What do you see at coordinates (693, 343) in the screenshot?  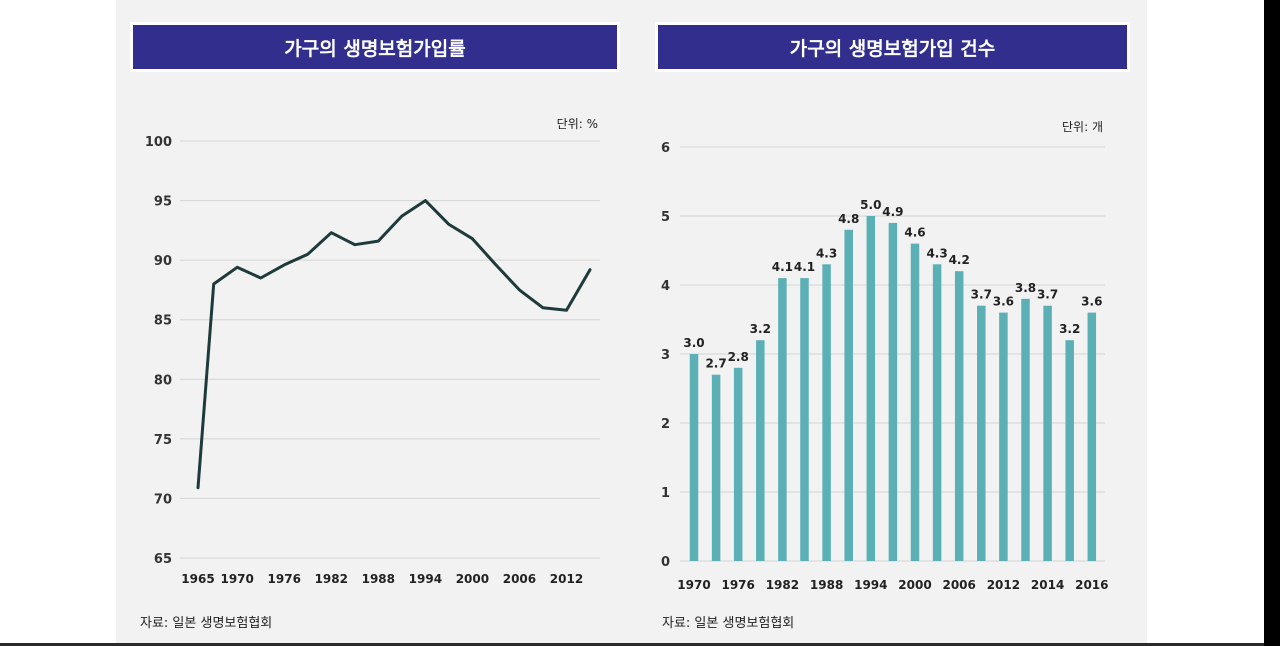 I see `data-label: 3.0` at bounding box center [693, 343].